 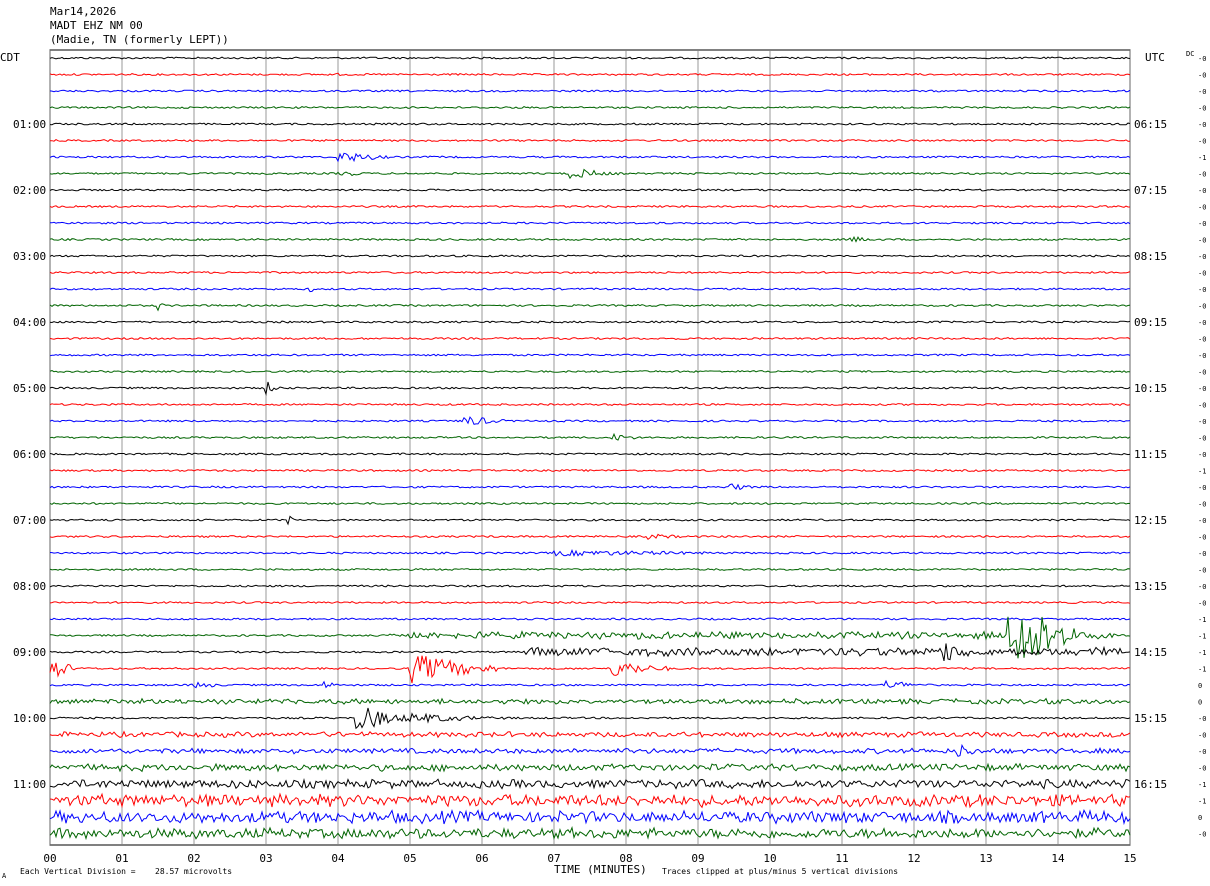 I want to click on scale-note-value: 28.57 microvolts, so click(x=194, y=871).